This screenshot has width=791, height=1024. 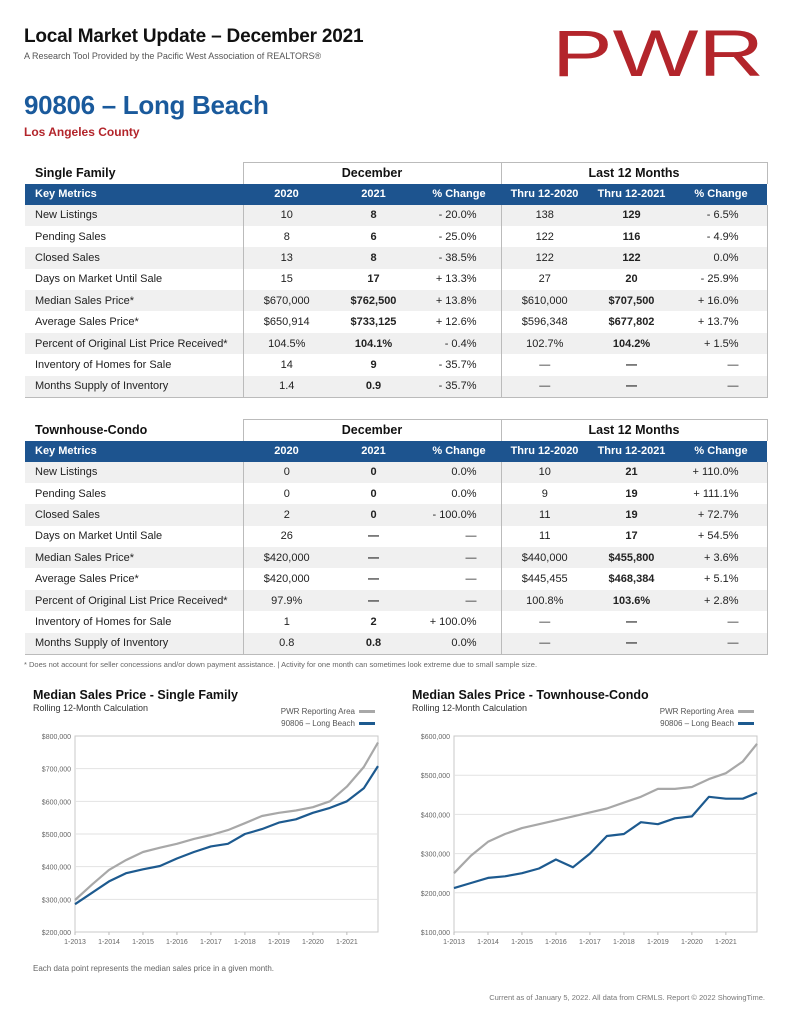 I want to click on group-last-12-months: Last 12 Months, so click(x=634, y=430).